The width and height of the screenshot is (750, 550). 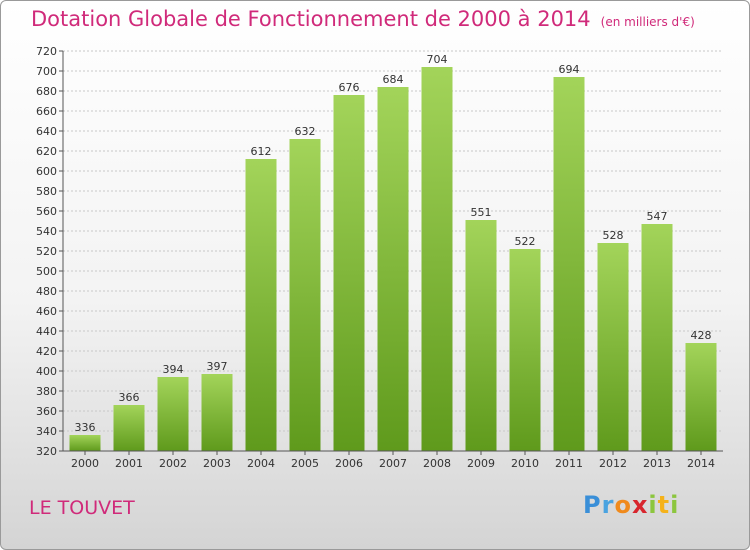 What do you see at coordinates (569, 69) in the screenshot?
I see `data-label: 694` at bounding box center [569, 69].